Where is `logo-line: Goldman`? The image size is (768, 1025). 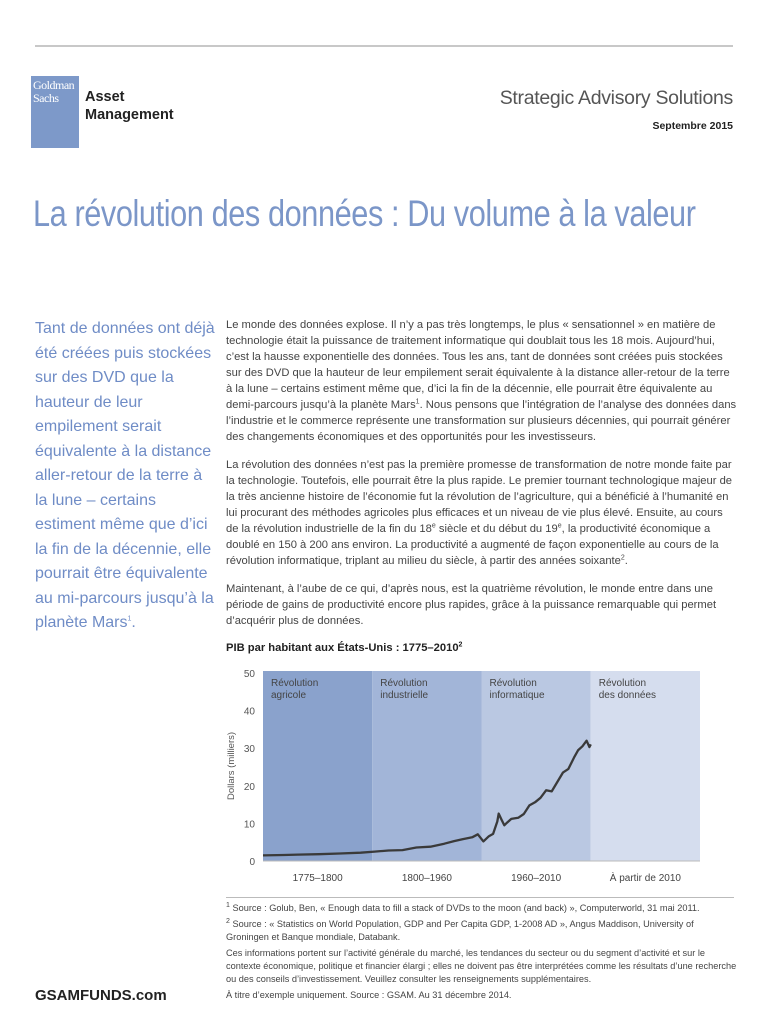 logo-line: Goldman is located at coordinates (54, 85).